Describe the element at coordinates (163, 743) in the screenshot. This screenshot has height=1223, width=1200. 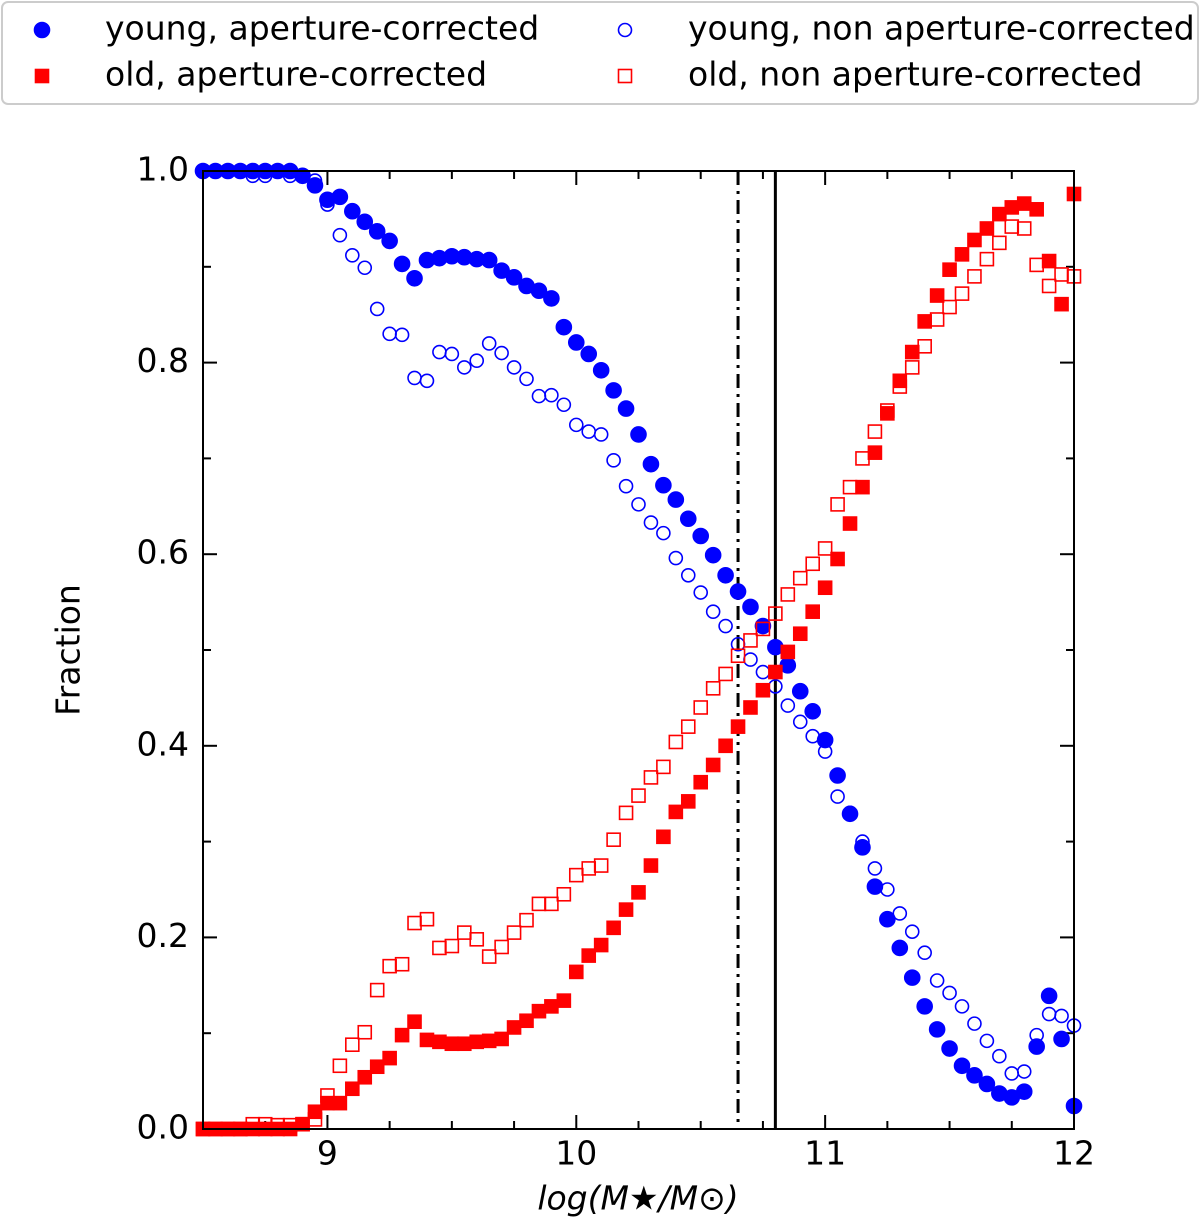
I see `y-tick-label: 0.4` at that location.